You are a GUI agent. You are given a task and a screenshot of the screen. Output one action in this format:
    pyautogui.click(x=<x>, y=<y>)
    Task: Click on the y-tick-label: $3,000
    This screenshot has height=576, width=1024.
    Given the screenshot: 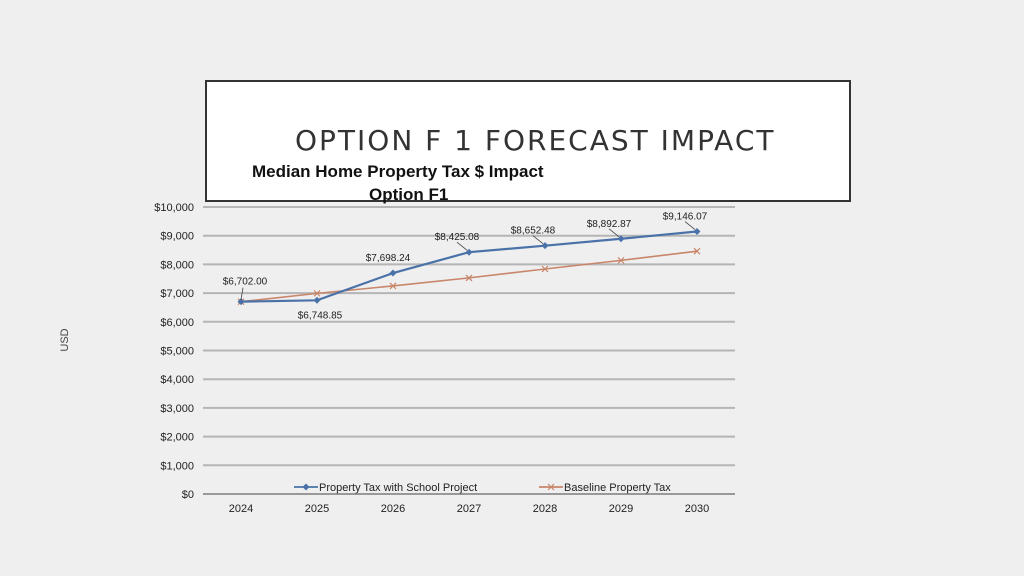 What is the action you would take?
    pyautogui.click(x=177, y=409)
    